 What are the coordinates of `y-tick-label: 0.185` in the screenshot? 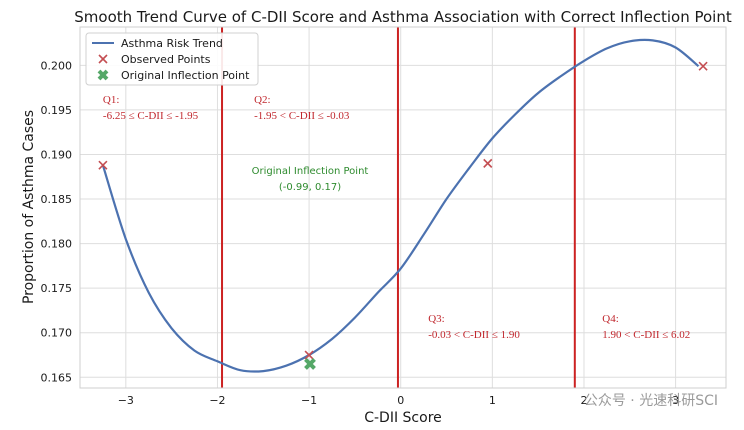 It's located at (57, 199).